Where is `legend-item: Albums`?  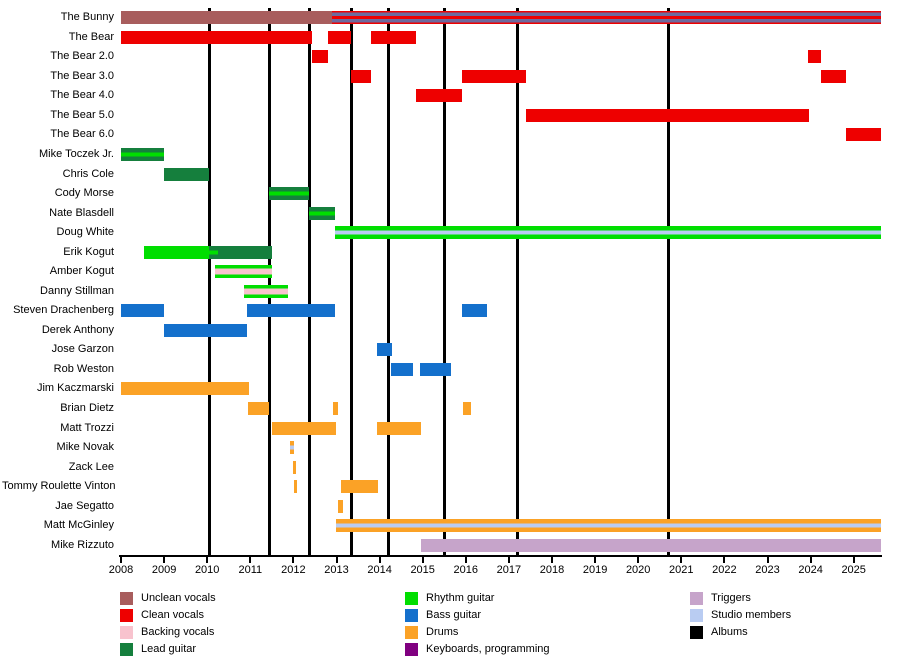 legend-item: Albums is located at coordinates (795, 633).